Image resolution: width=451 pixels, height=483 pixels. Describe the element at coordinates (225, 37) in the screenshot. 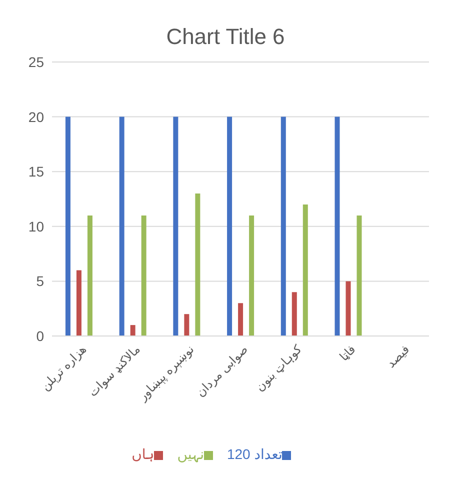

I see `chart-title: Chart Title 6` at that location.